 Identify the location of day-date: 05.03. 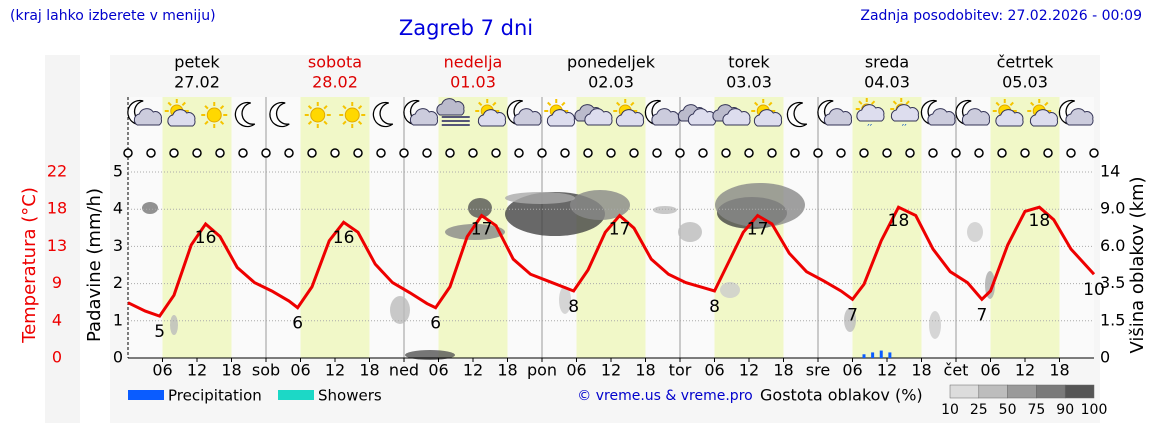
(1025, 82).